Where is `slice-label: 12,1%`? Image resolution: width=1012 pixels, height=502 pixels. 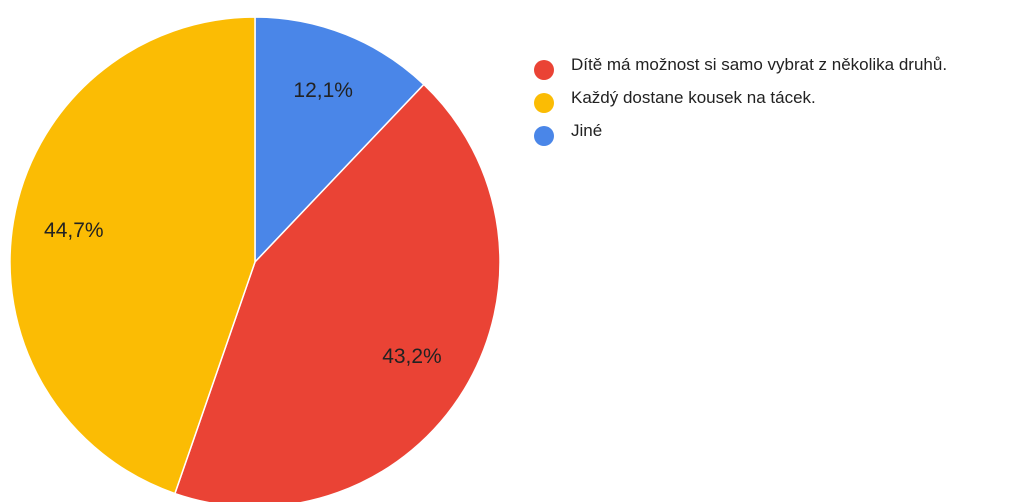
slice-label: 12,1% is located at coordinates (323, 90).